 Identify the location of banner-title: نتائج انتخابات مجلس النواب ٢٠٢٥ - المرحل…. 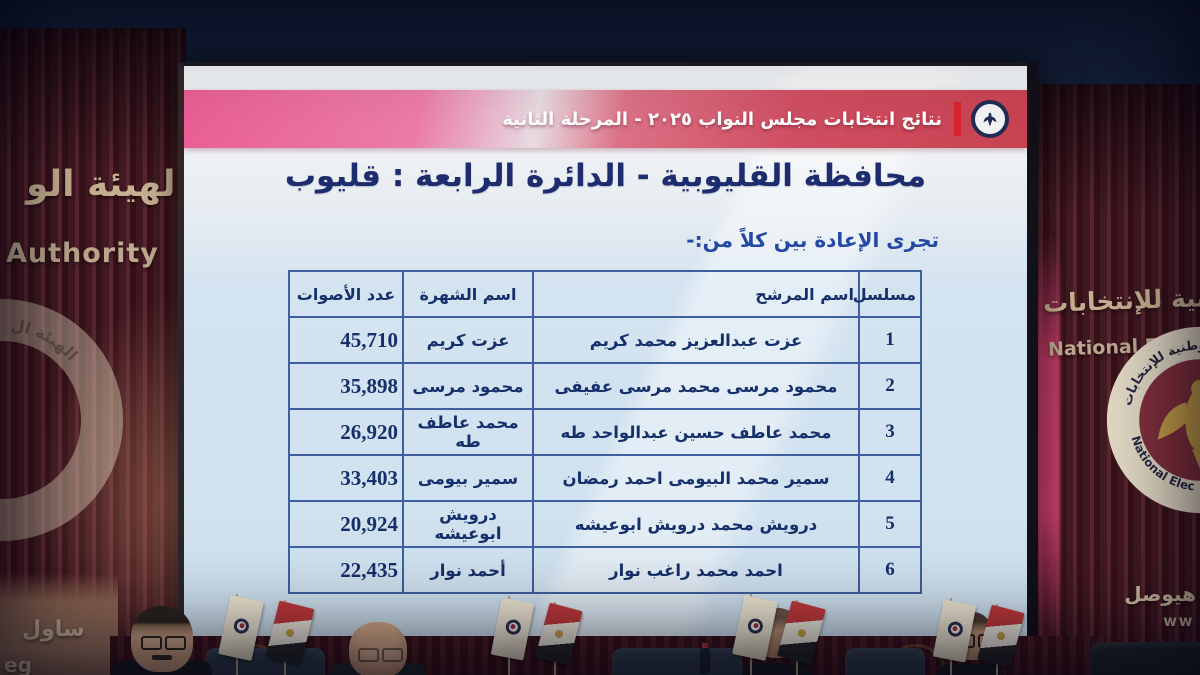
(722, 119).